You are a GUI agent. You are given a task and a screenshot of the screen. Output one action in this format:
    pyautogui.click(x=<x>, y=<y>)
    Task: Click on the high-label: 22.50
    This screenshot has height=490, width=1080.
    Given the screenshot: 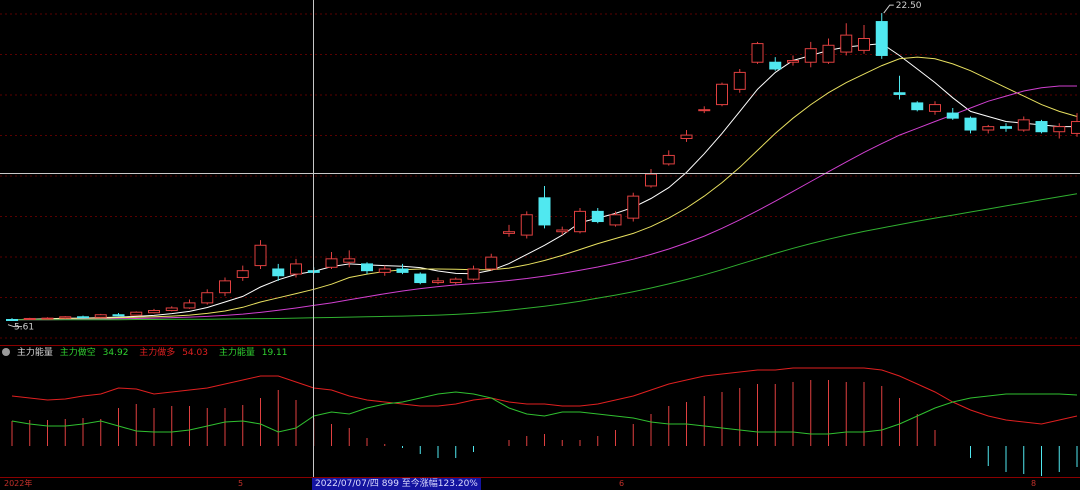 What is the action you would take?
    pyautogui.click(x=909, y=6)
    